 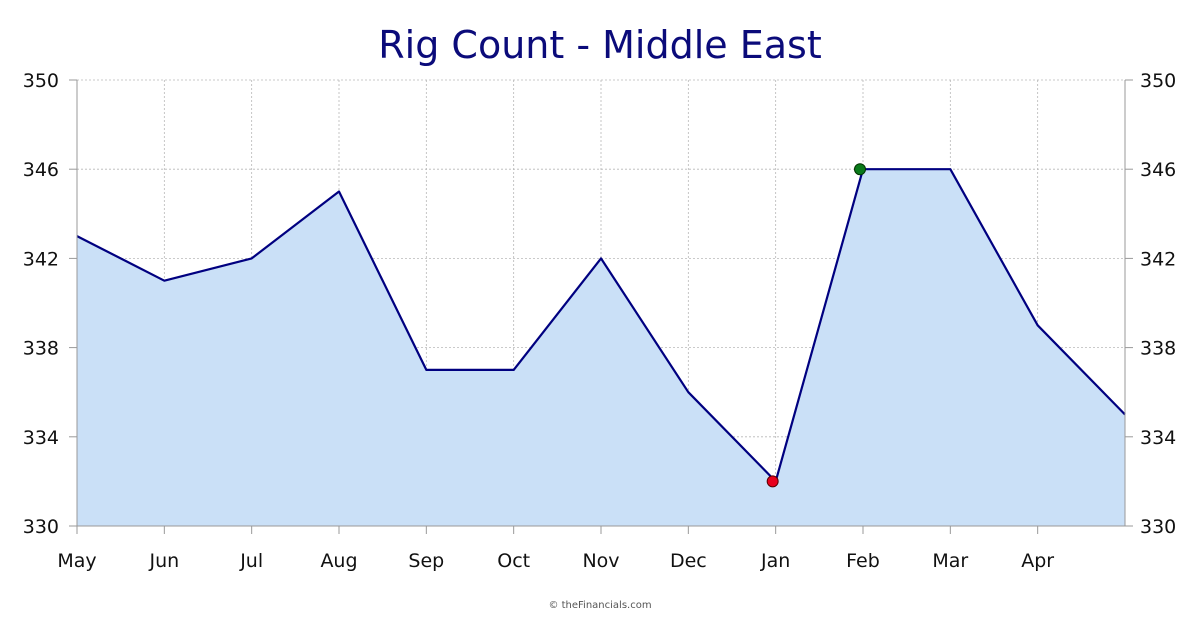 I want to click on markers, so click(x=816, y=325).